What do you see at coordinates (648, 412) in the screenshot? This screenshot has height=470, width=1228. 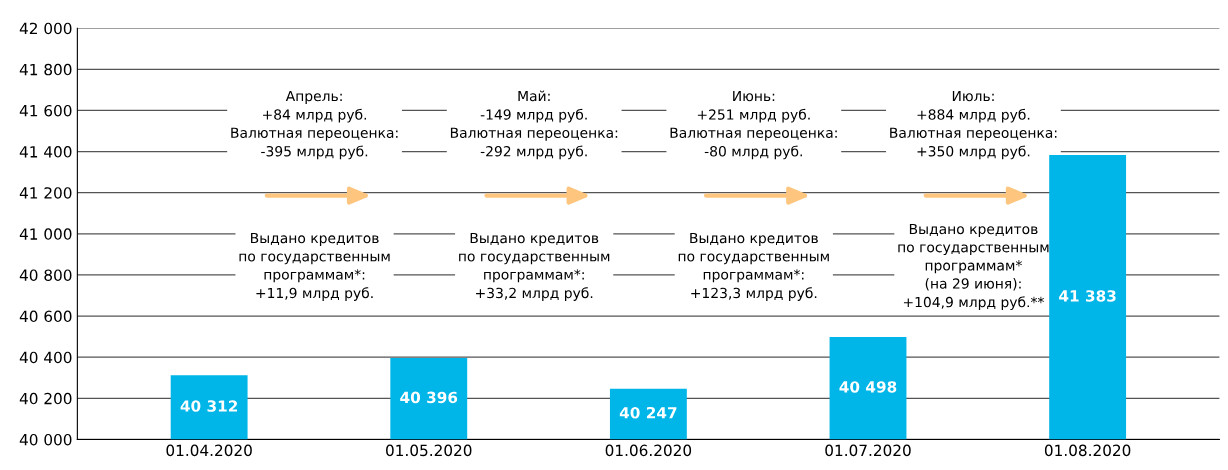 I see `data-label: 40 247` at bounding box center [648, 412].